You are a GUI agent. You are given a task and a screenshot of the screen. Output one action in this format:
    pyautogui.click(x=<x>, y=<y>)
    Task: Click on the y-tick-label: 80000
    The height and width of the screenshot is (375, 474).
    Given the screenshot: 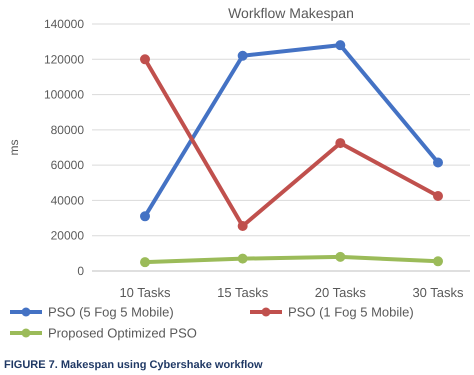 What is the action you would take?
    pyautogui.click(x=67, y=129)
    